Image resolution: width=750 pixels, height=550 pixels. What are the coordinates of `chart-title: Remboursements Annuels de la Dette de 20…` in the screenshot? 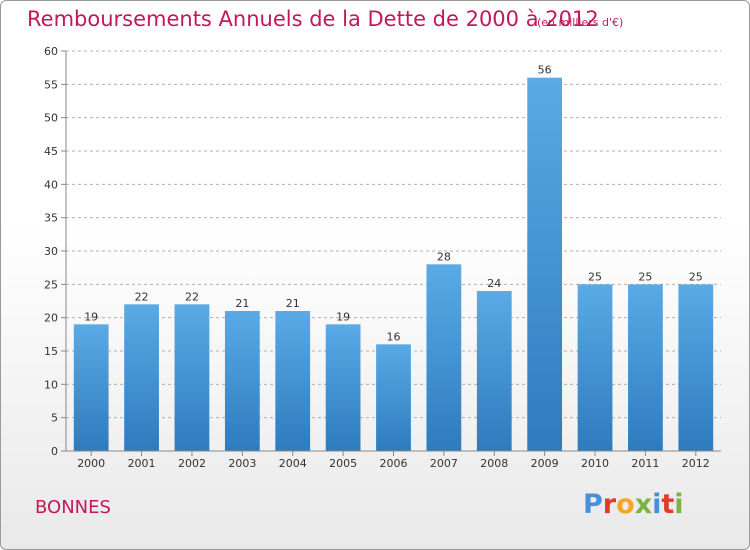 It's located at (313, 19).